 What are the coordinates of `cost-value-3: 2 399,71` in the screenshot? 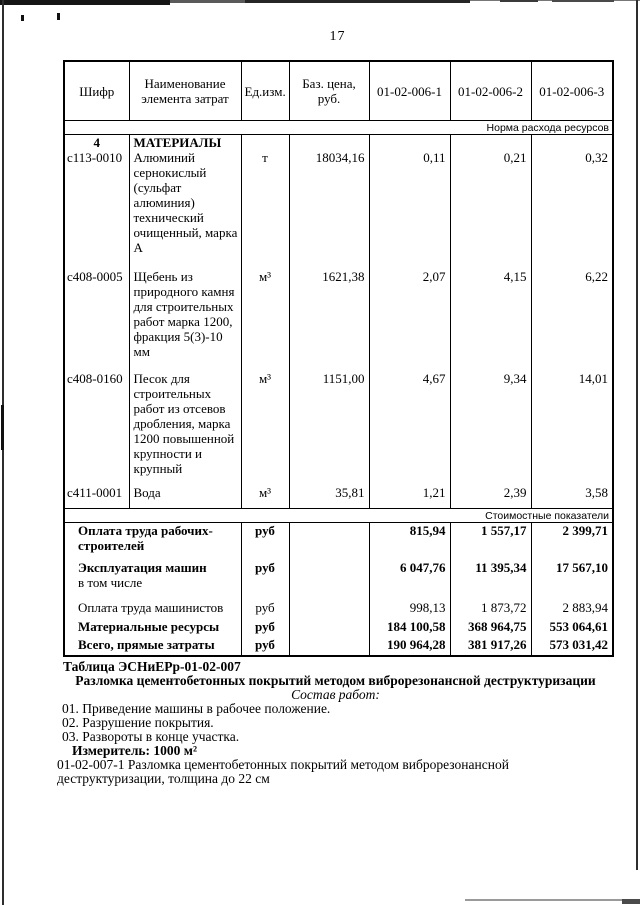 It's located at (572, 541).